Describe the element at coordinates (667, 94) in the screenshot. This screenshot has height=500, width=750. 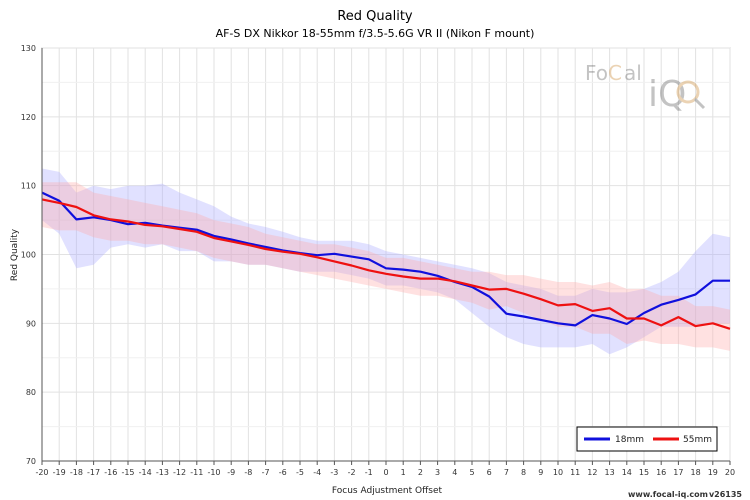
I see `watermark-text-iq: iQ` at that location.